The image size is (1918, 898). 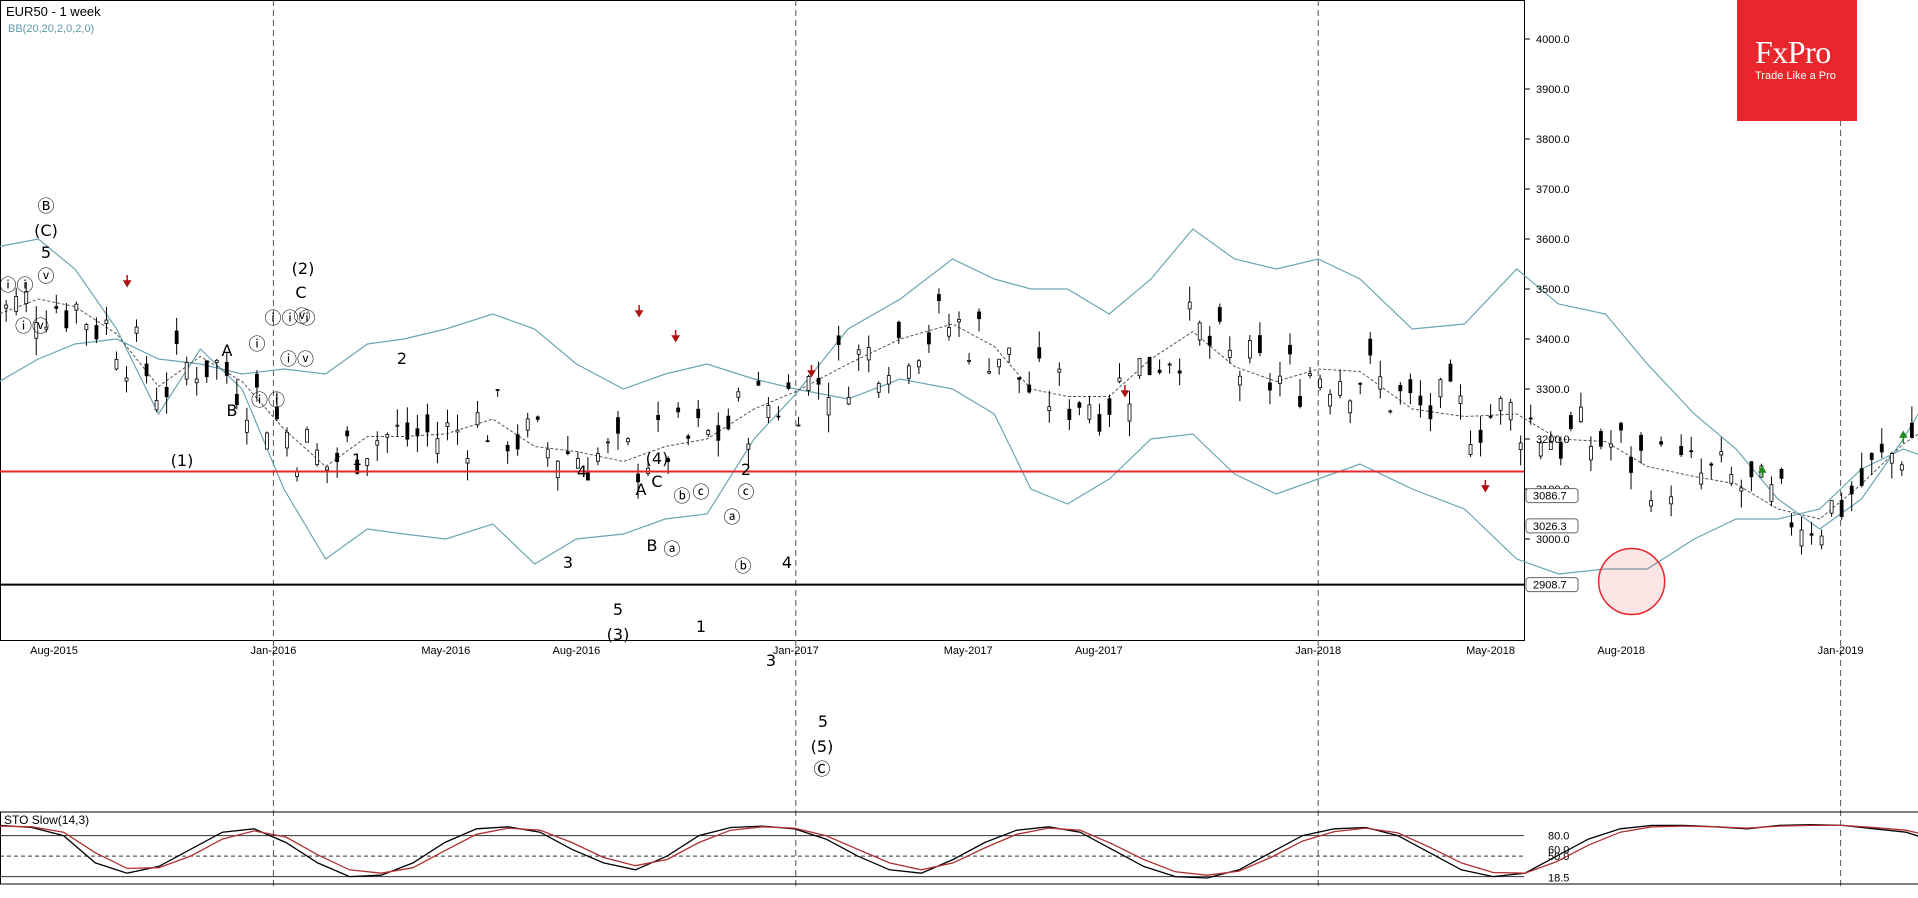 What do you see at coordinates (290, 319) in the screenshot?
I see `wave-label: ⓘⓘⓘ` at bounding box center [290, 319].